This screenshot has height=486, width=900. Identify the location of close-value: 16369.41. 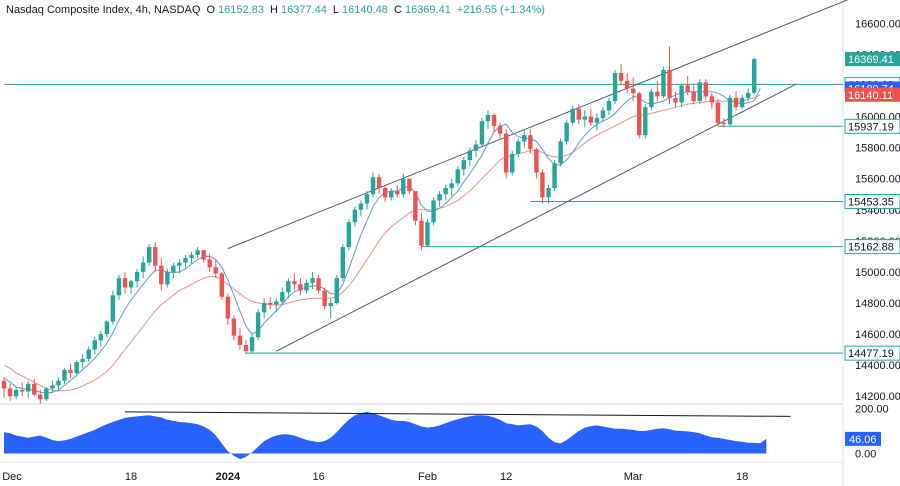
(427, 10).